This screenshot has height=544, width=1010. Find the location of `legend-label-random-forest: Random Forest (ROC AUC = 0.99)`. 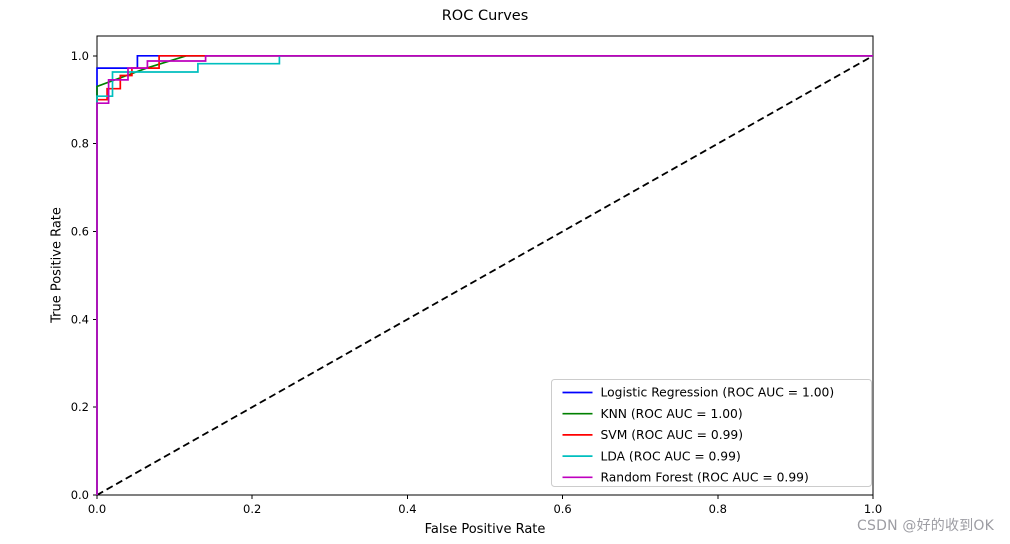

legend-label-random-forest: Random Forest (ROC AUC = 0.99) is located at coordinates (705, 478).